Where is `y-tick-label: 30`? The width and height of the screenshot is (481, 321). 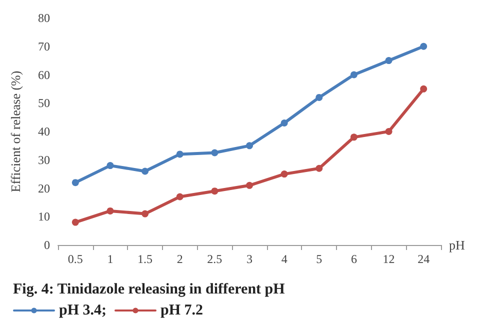
y-tick-label: 30 is located at coordinates (44, 159).